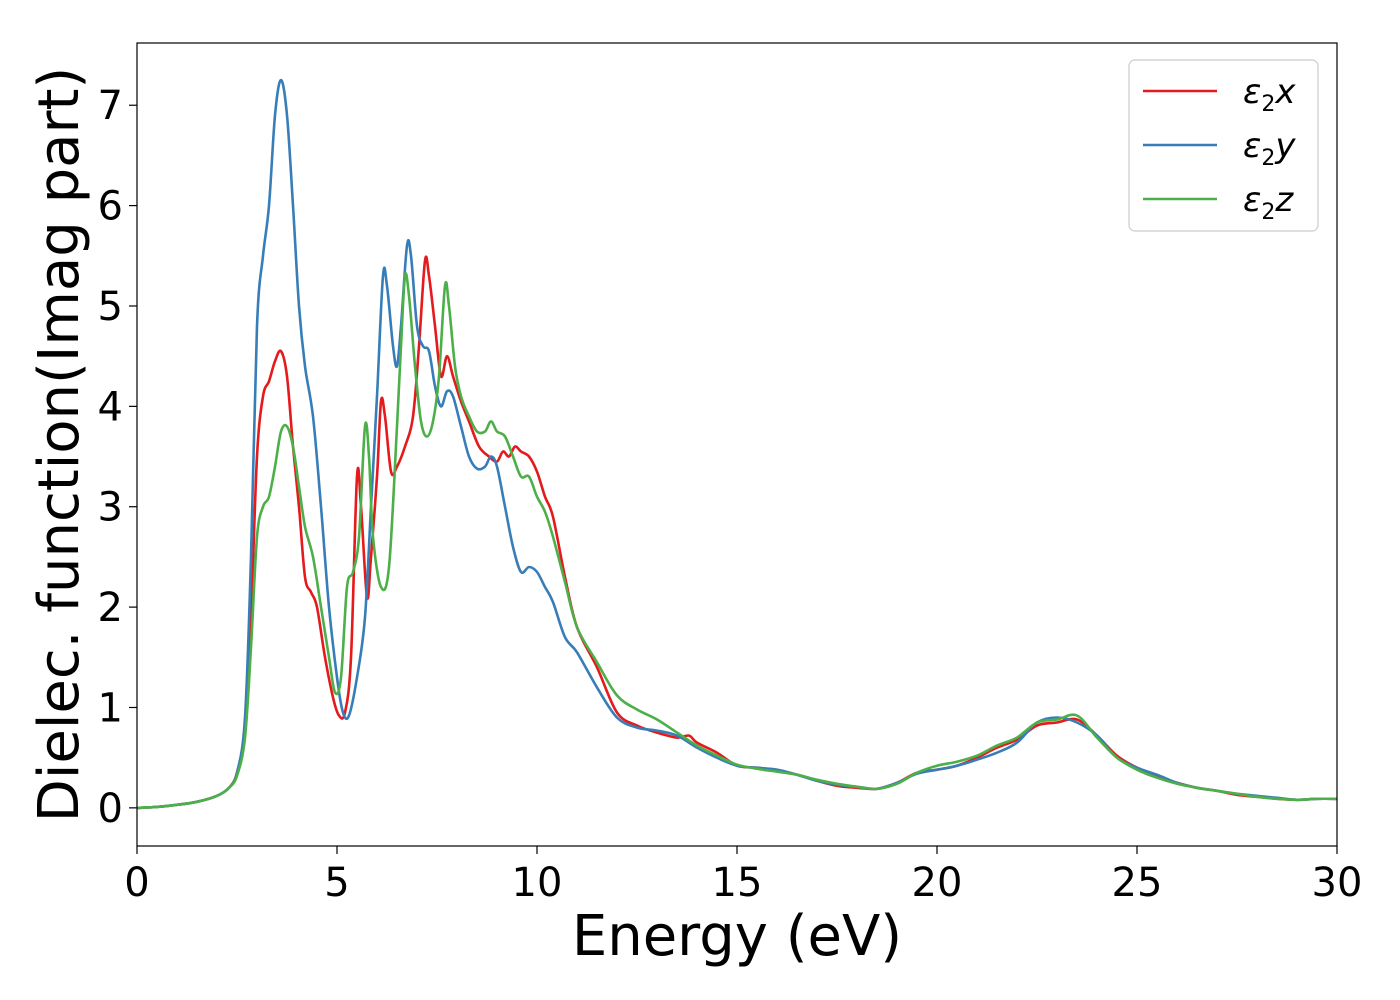 This screenshot has width=1400, height=1000. Describe the element at coordinates (336, 883) in the screenshot. I see `x-tick-label: 5` at that location.